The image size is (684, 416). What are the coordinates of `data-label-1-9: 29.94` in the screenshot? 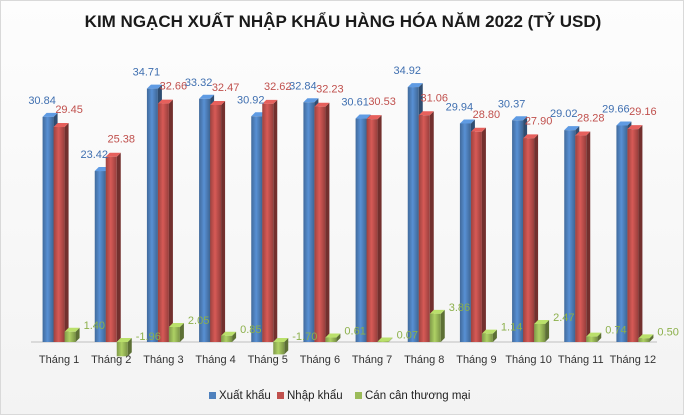 It's located at (460, 107).